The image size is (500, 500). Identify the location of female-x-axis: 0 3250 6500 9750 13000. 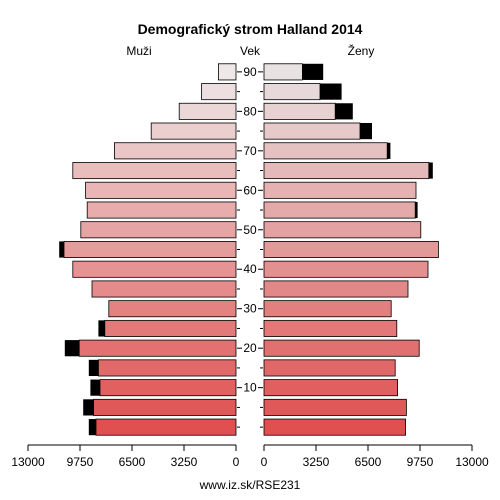
(375, 456).